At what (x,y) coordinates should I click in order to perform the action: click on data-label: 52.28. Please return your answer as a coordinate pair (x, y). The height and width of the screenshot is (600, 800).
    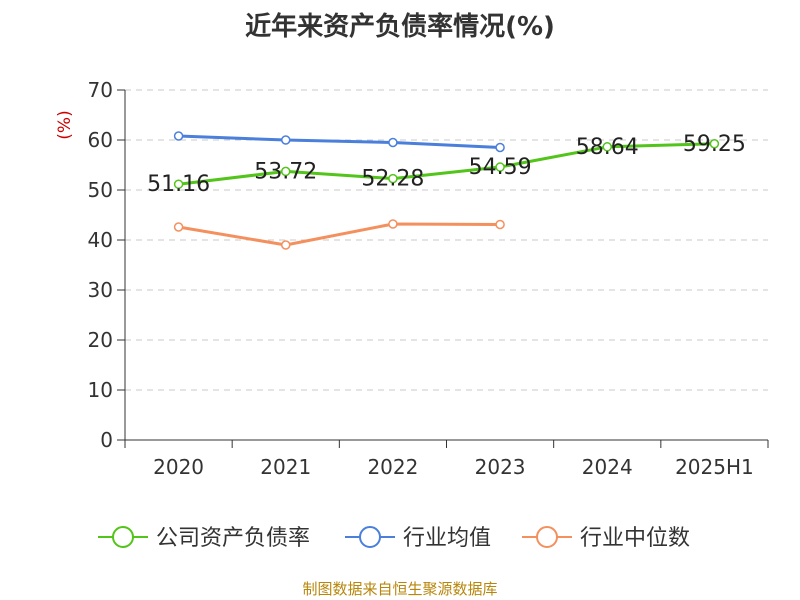
    Looking at the image, I should click on (392, 179).